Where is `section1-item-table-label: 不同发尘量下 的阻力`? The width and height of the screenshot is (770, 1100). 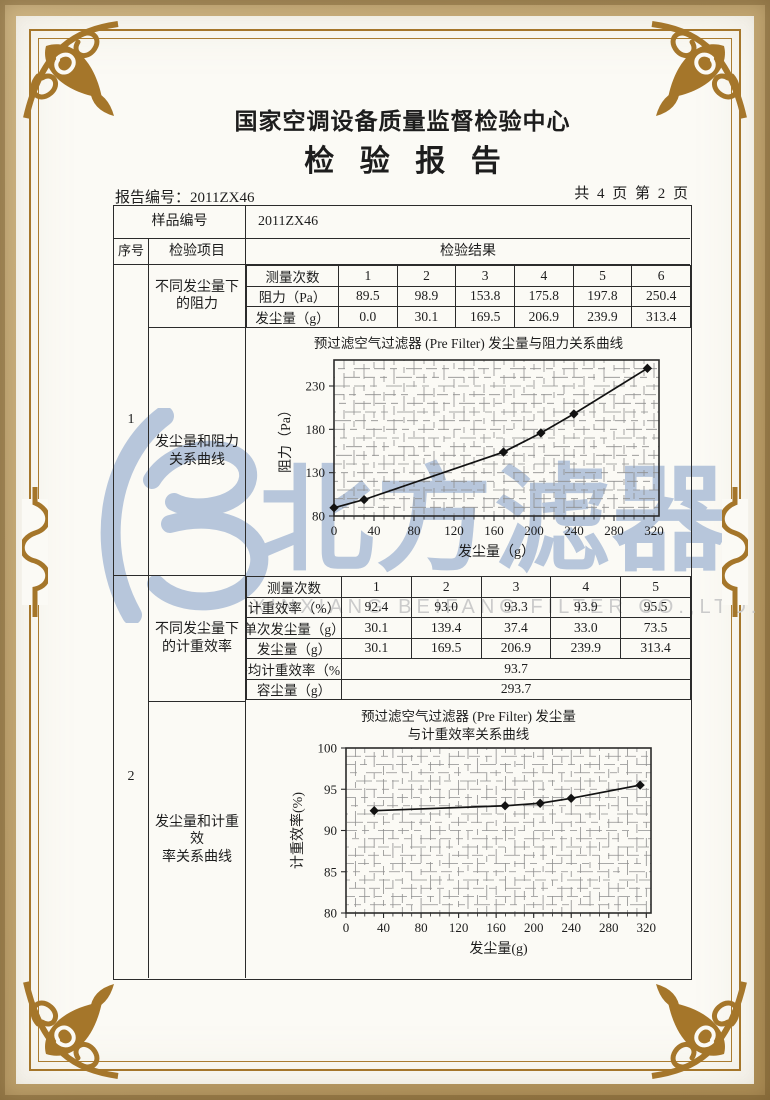 section1-item-table-label: 不同发尘量下 的阻力 is located at coordinates (197, 296).